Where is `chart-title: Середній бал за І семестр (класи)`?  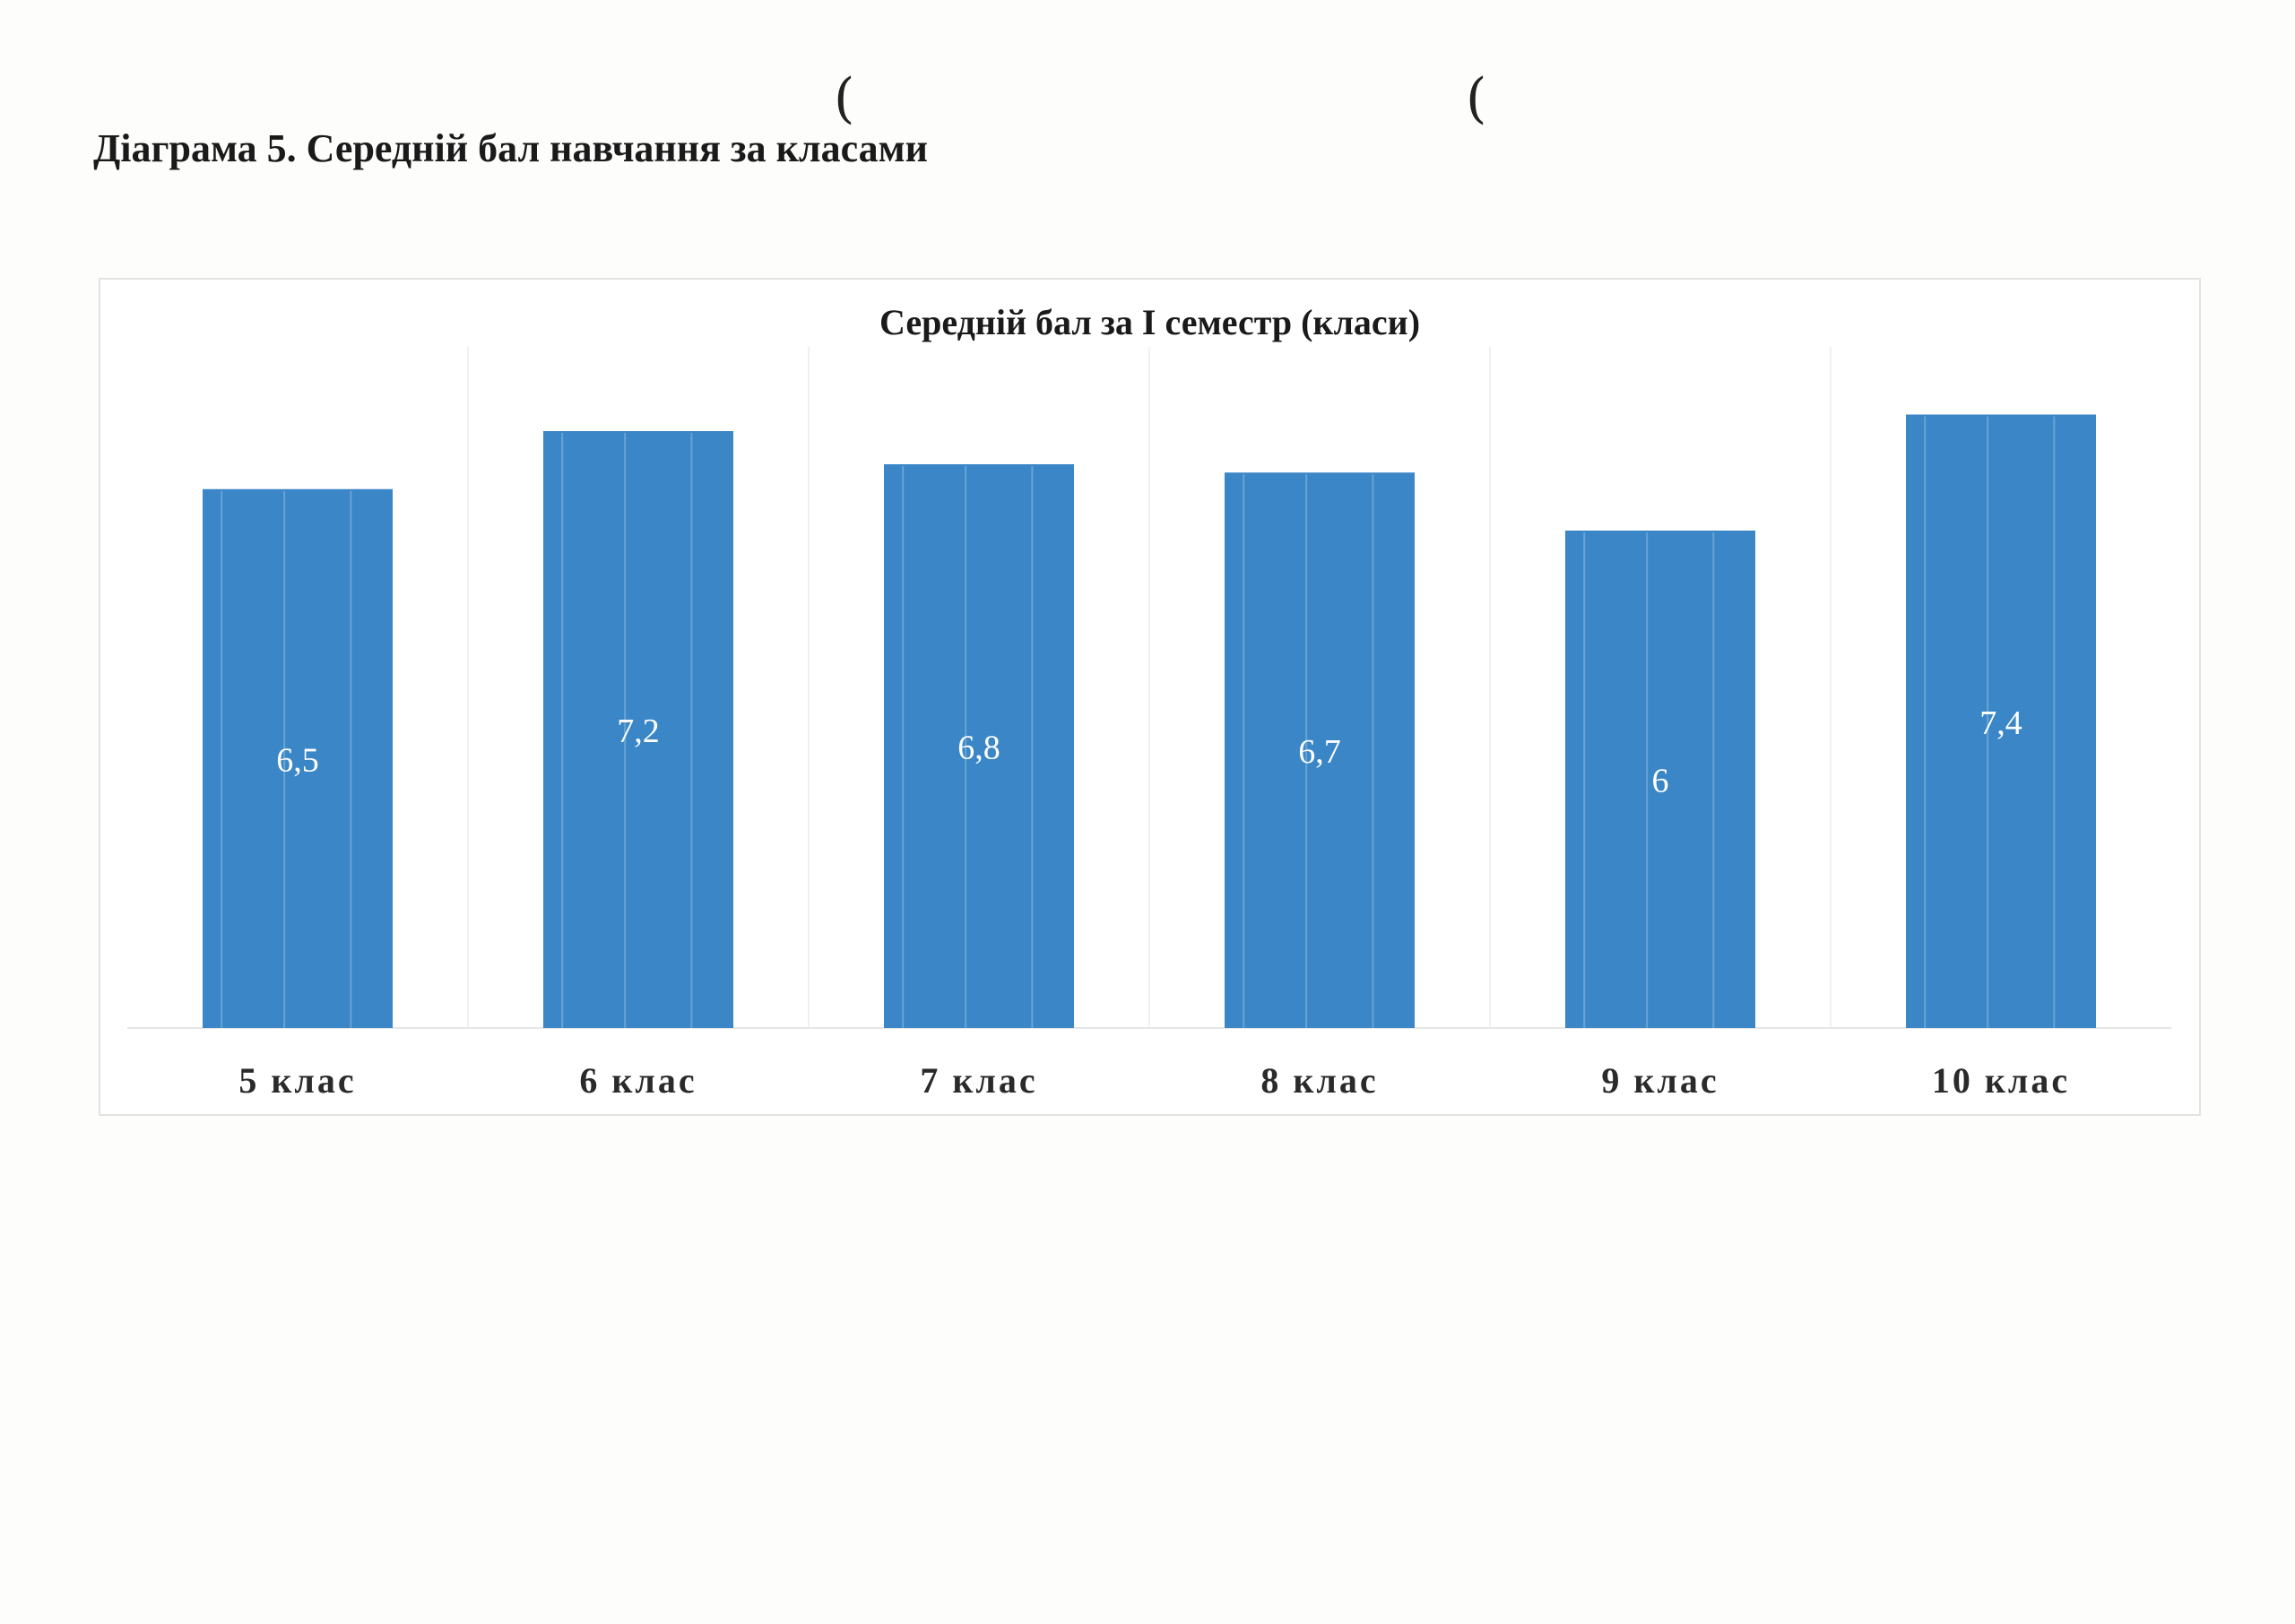
chart-title: Середній бал за І семестр (класи) is located at coordinates (1150, 322).